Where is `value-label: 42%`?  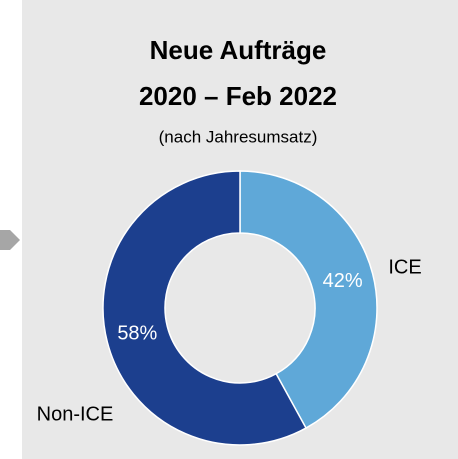
value-label: 42% is located at coordinates (343, 281).